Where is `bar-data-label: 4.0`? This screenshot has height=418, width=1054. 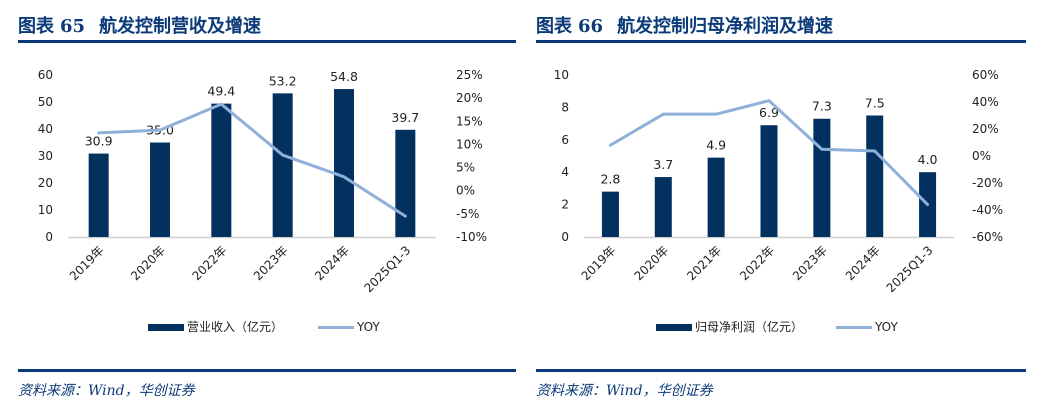 bar-data-label: 4.0 is located at coordinates (928, 159).